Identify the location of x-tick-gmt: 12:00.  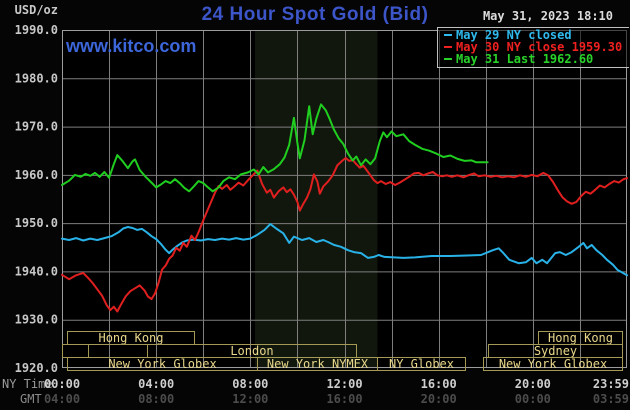
(250, 399).